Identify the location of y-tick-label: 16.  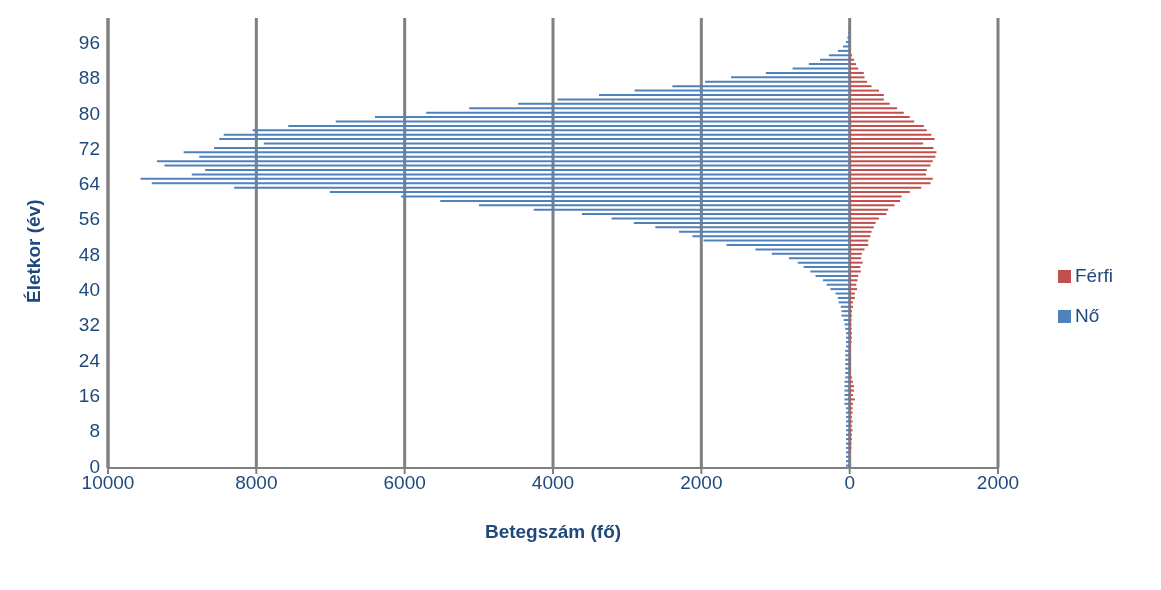
(89, 395).